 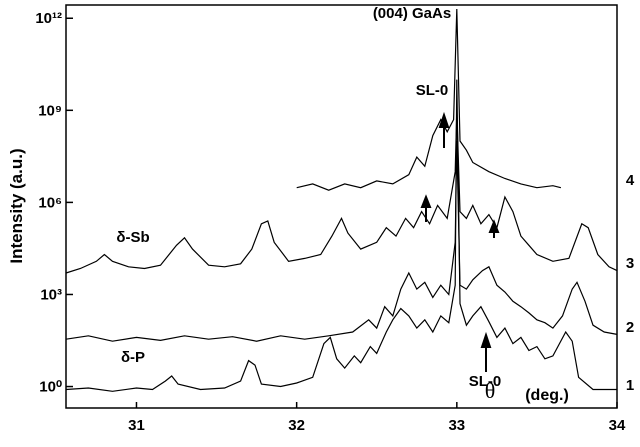 What do you see at coordinates (51, 294) in the screenshot?
I see `y-tick-label: 10³` at bounding box center [51, 294].